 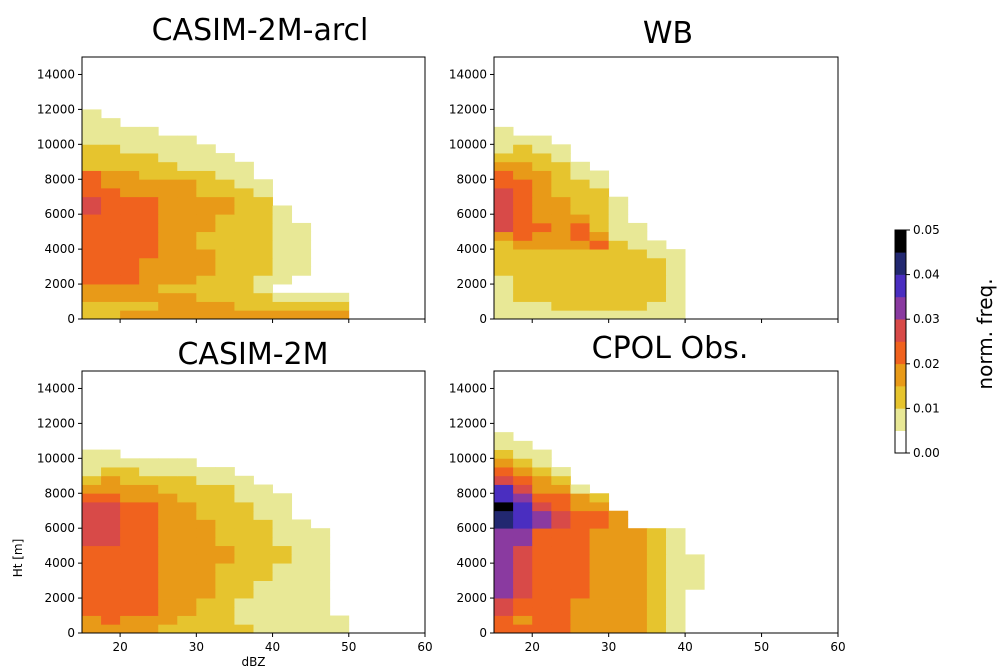 I want to click on x-tick-label: 60, so click(x=424, y=647).